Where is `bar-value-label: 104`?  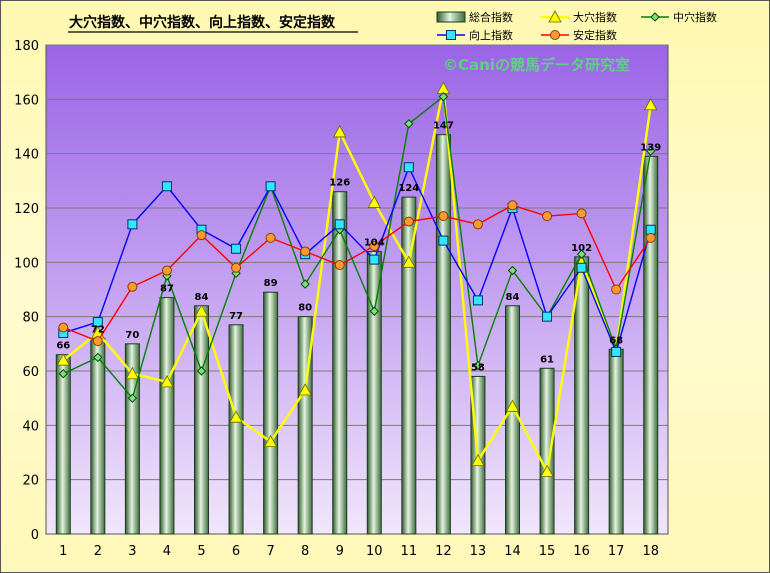 bar-value-label: 104 is located at coordinates (374, 242).